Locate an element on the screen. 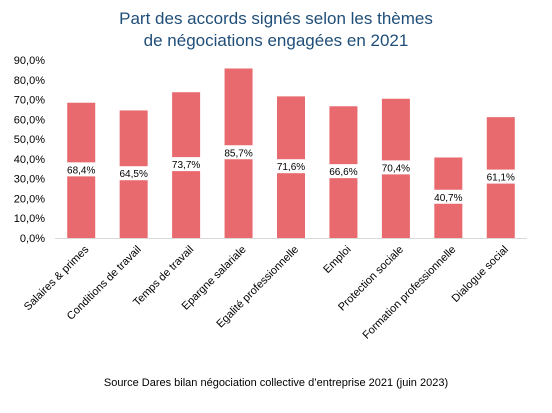 The width and height of the screenshot is (552, 413). y-tick-label: 50,0% is located at coordinates (29, 140).